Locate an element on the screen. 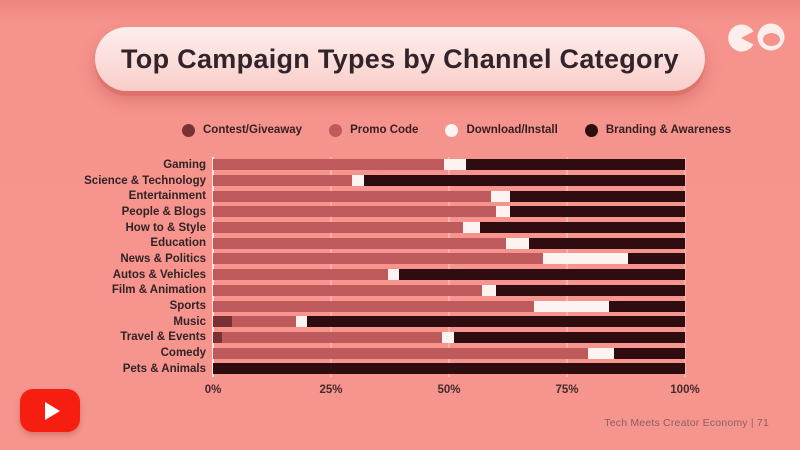 The height and width of the screenshot is (450, 800). x-tick-label: 100% is located at coordinates (685, 390).